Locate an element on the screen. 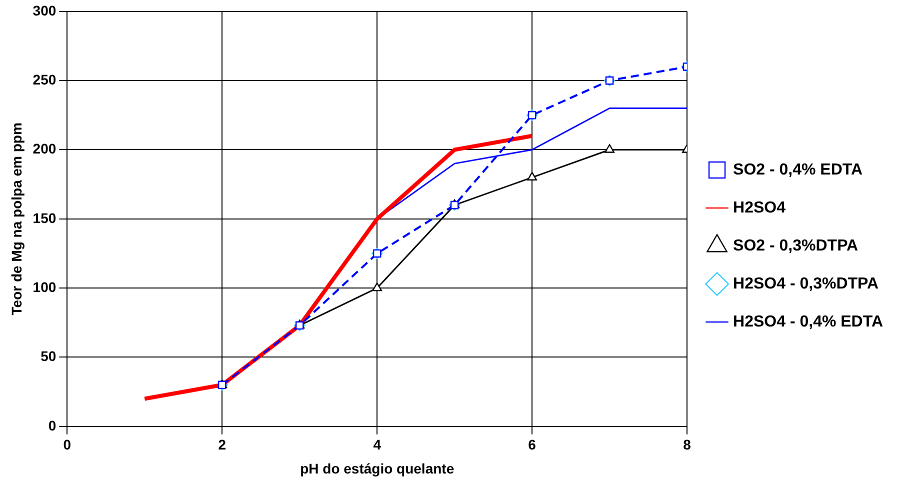  x-tick-label: 0 is located at coordinates (67, 444).